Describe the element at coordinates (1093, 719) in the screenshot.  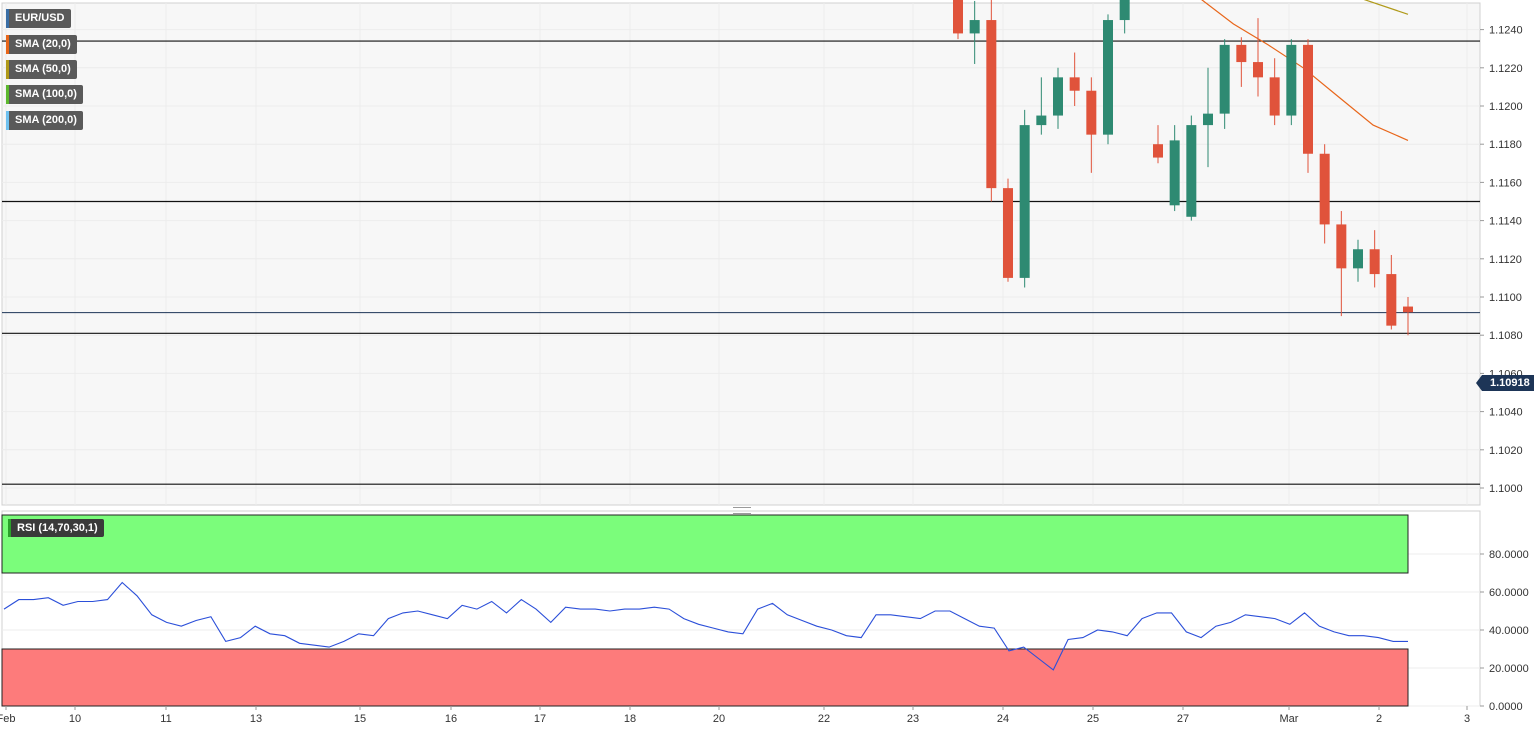
I see `time-tick-label: 25` at that location.